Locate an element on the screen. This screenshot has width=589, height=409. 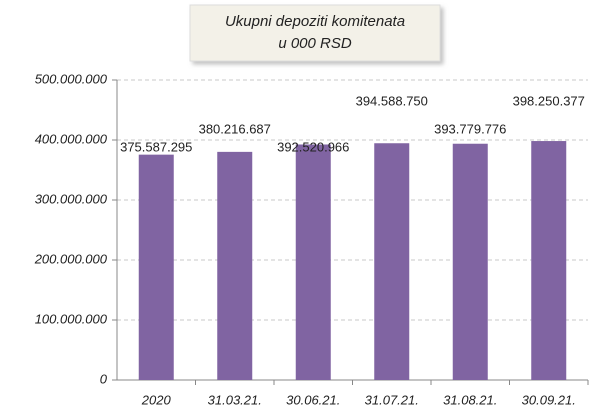
x-tick-label: 31.03.21. is located at coordinates (235, 399).